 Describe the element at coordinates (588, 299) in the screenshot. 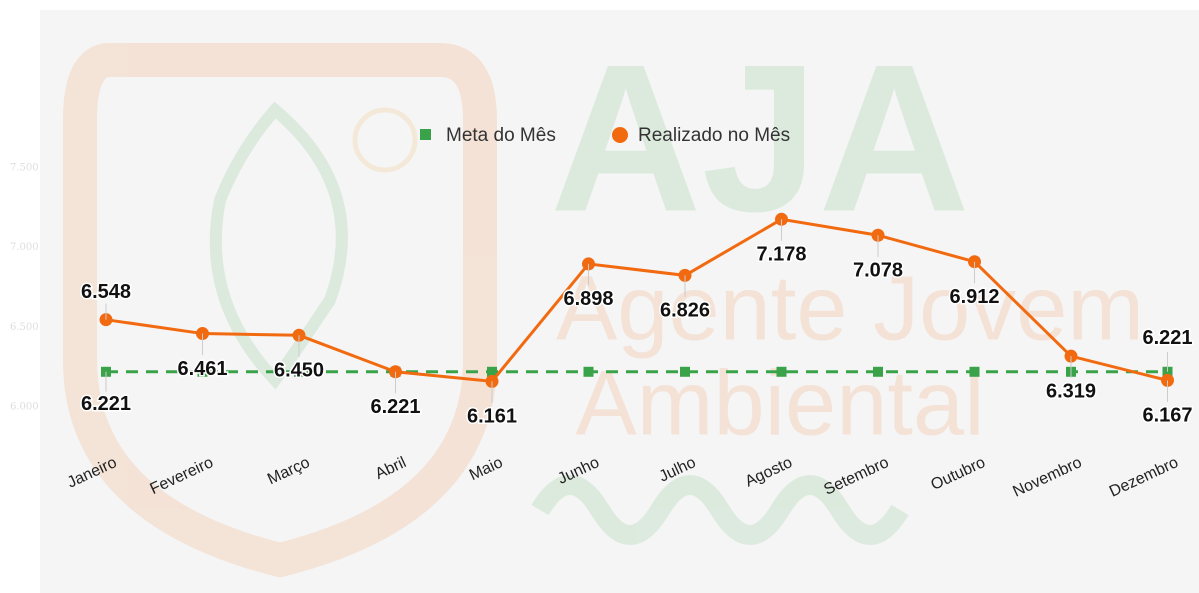

I see `value-label: 6.898` at that location.